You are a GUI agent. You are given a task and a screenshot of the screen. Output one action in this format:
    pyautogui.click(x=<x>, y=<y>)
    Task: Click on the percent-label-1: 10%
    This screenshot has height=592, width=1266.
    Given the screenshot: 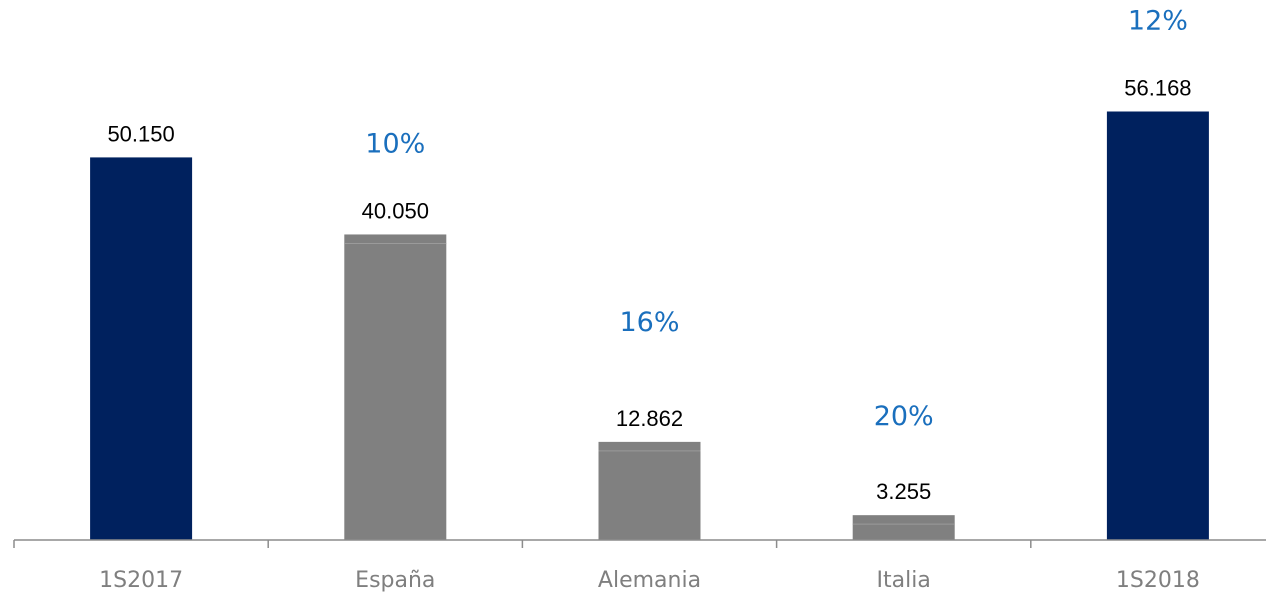 What is the action you would take?
    pyautogui.click(x=395, y=143)
    